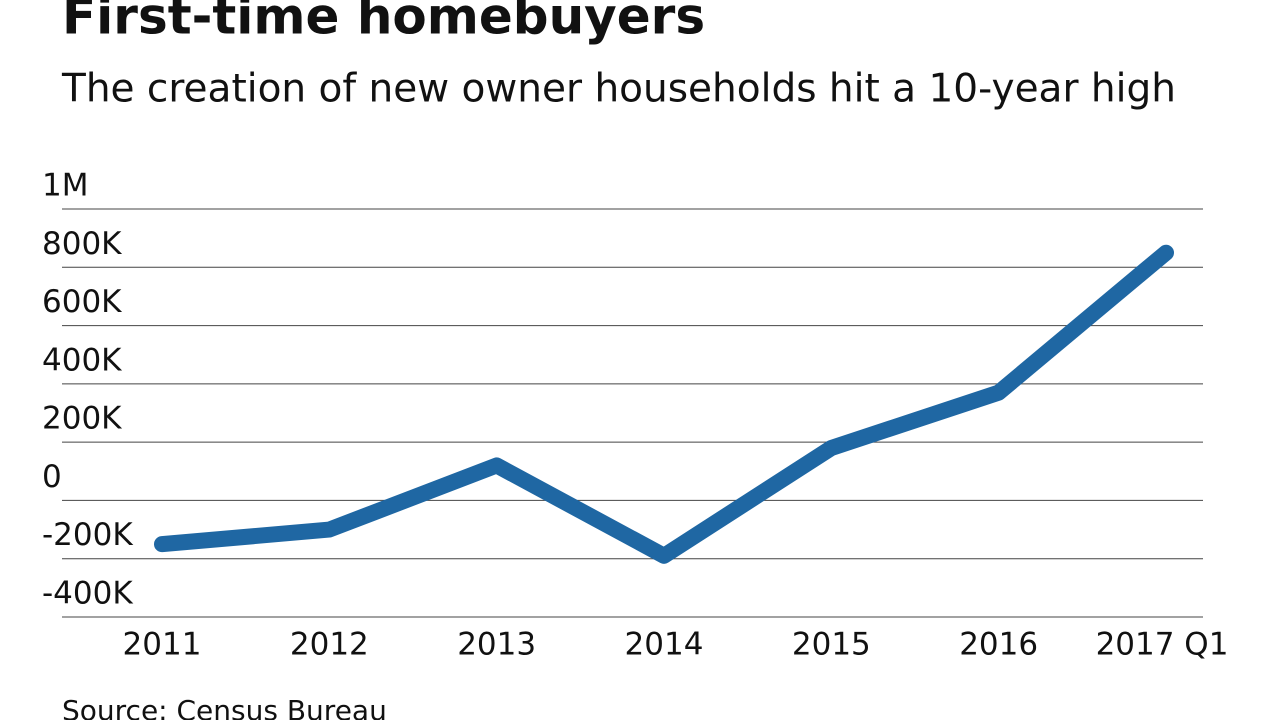 The height and width of the screenshot is (720, 1280). I want to click on y-tick-label: -200K, so click(87, 535).